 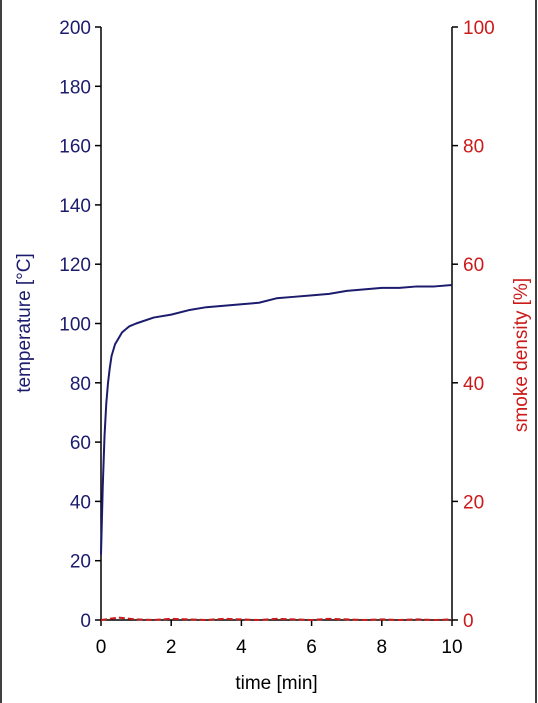 I want to click on left-y-tick-label: 40, so click(x=80, y=502).